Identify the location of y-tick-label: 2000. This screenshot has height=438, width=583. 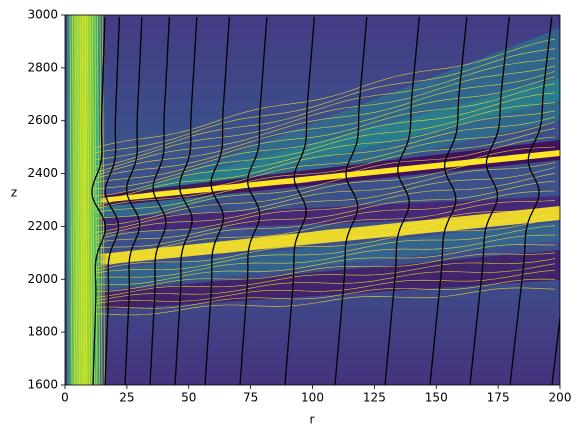
(42, 279).